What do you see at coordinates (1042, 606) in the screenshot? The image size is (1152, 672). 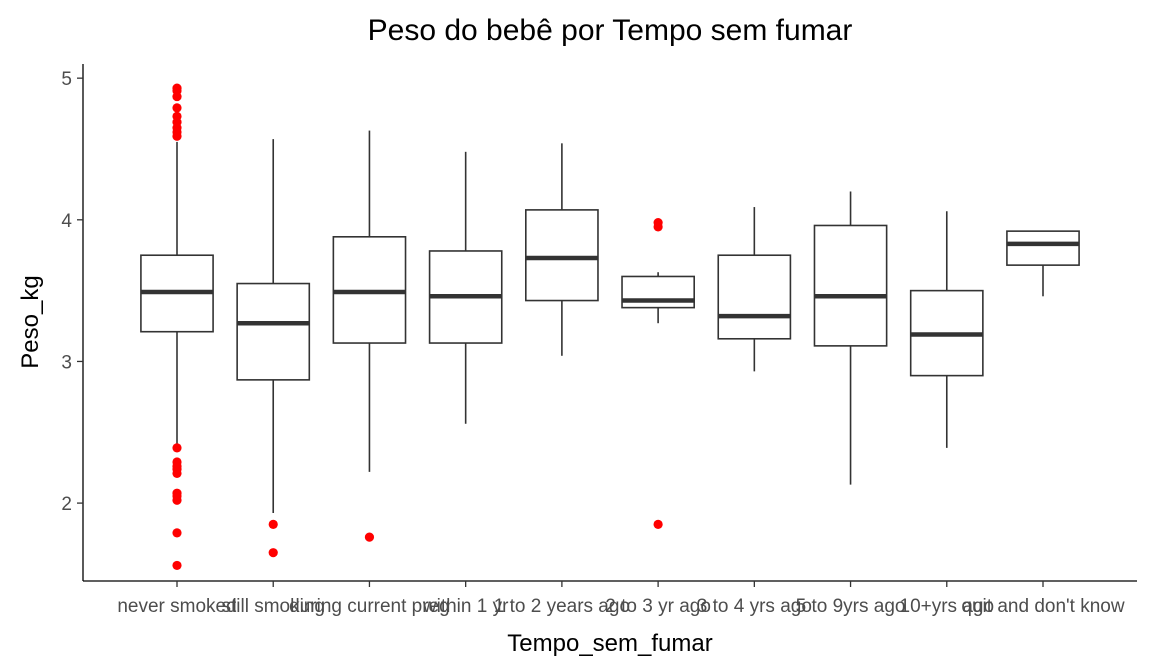 I see `x-tick-label: quit and don't know` at bounding box center [1042, 606].